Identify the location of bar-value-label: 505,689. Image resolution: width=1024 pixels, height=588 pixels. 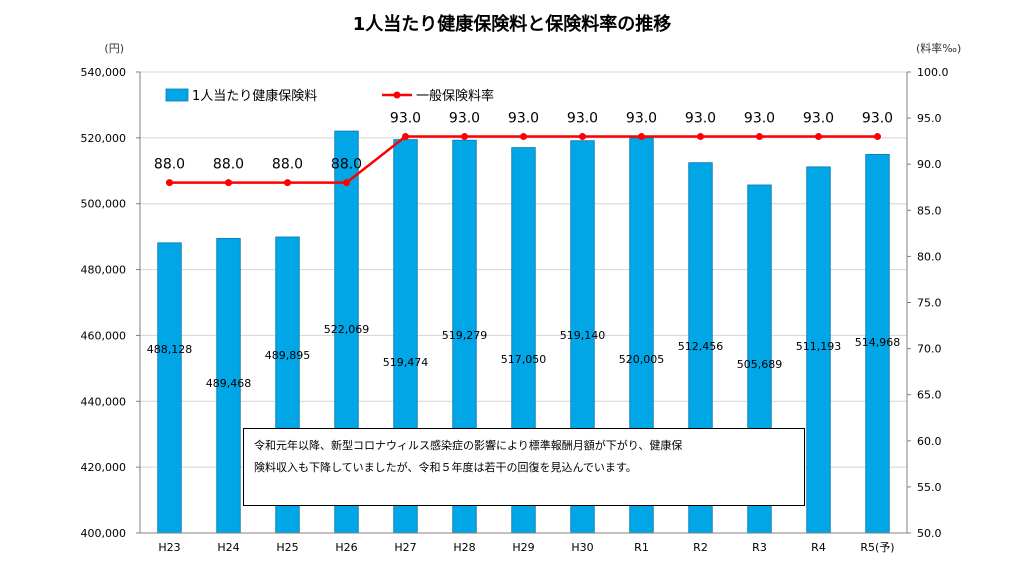
(760, 364).